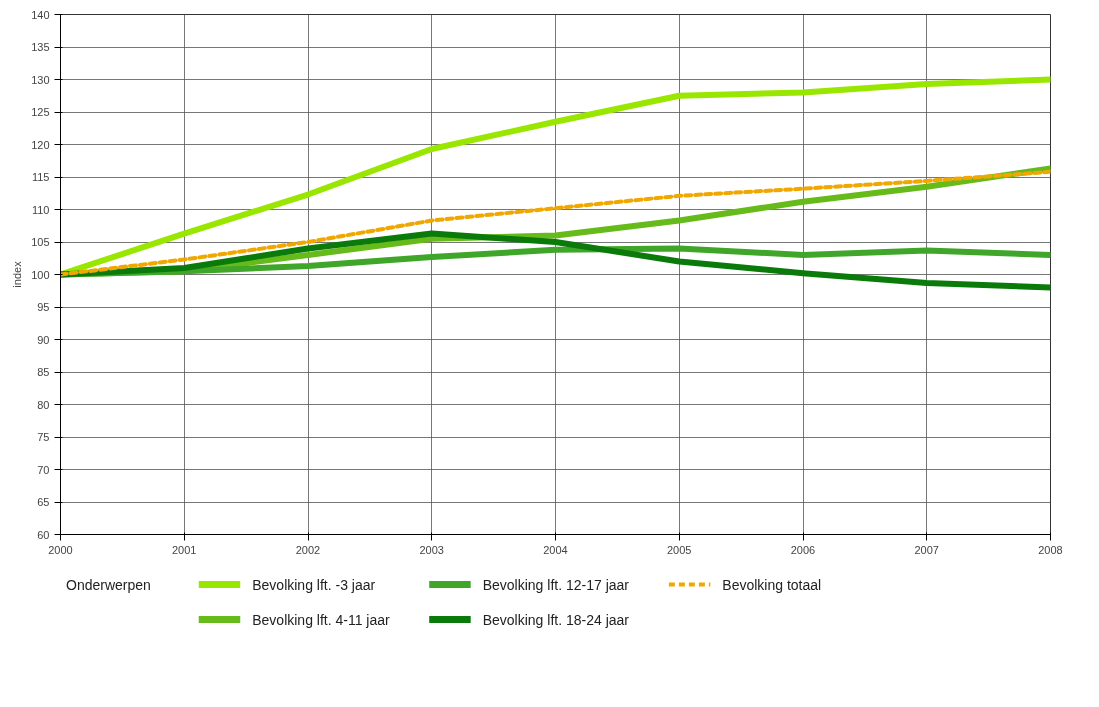 This screenshot has height=707, width=1099. What do you see at coordinates (40, 112) in the screenshot?
I see `y-tick-label: 125` at bounding box center [40, 112].